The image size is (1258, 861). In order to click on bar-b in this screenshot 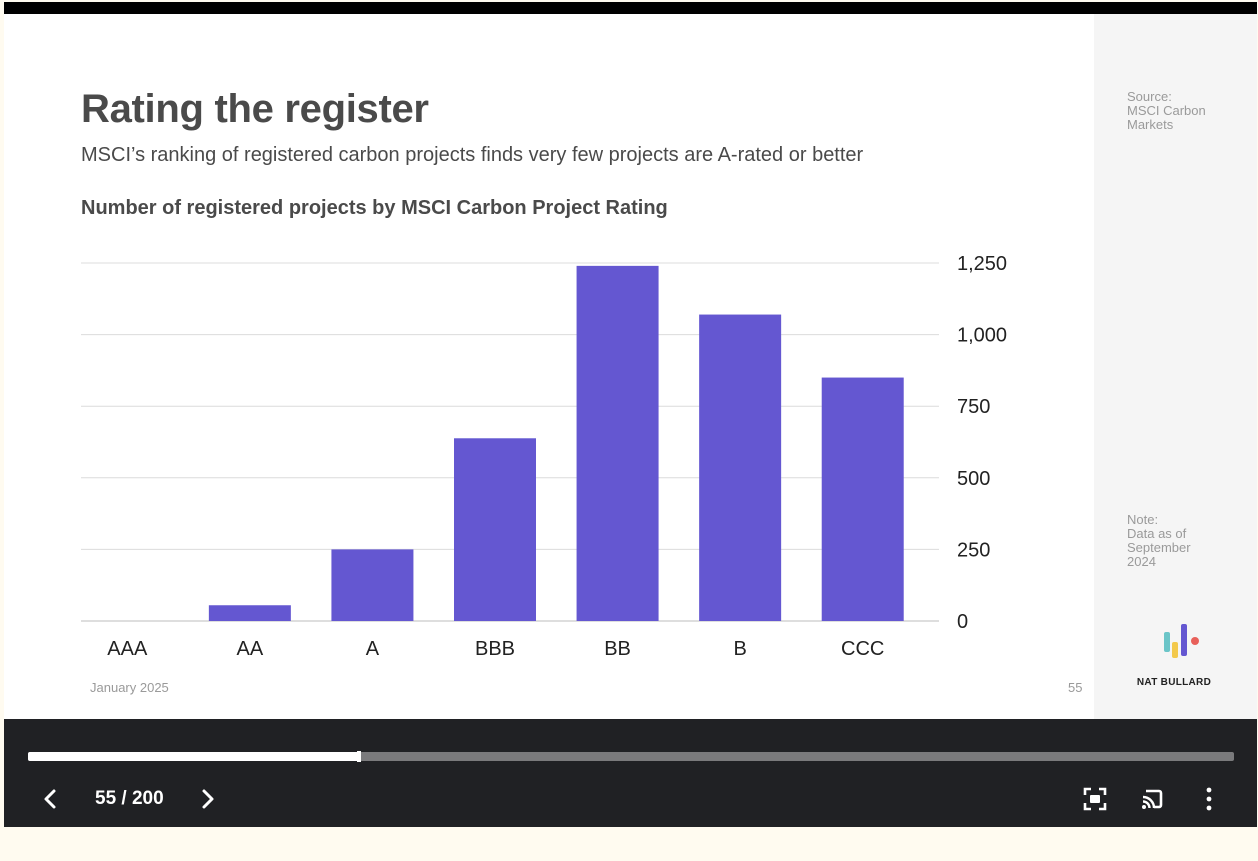, I will do `click(740, 467)`.